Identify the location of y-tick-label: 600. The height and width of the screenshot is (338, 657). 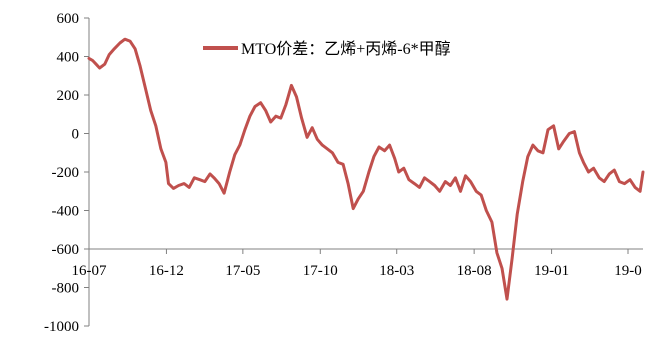
(68, 19).